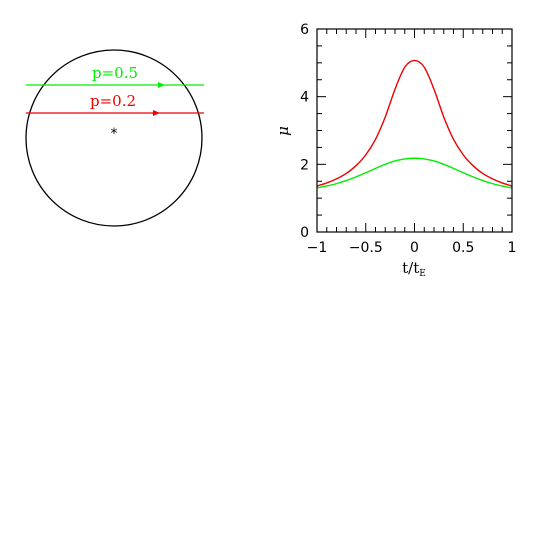  I want to click on x-tick-label: −1, so click(317, 248).